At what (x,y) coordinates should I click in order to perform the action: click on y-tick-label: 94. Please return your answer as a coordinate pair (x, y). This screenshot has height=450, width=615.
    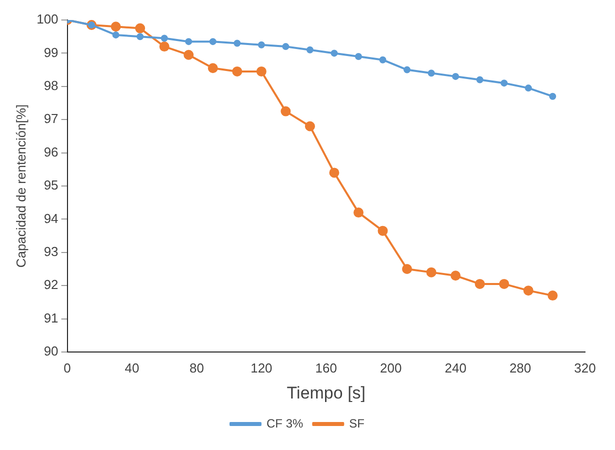
    Looking at the image, I should click on (51, 218).